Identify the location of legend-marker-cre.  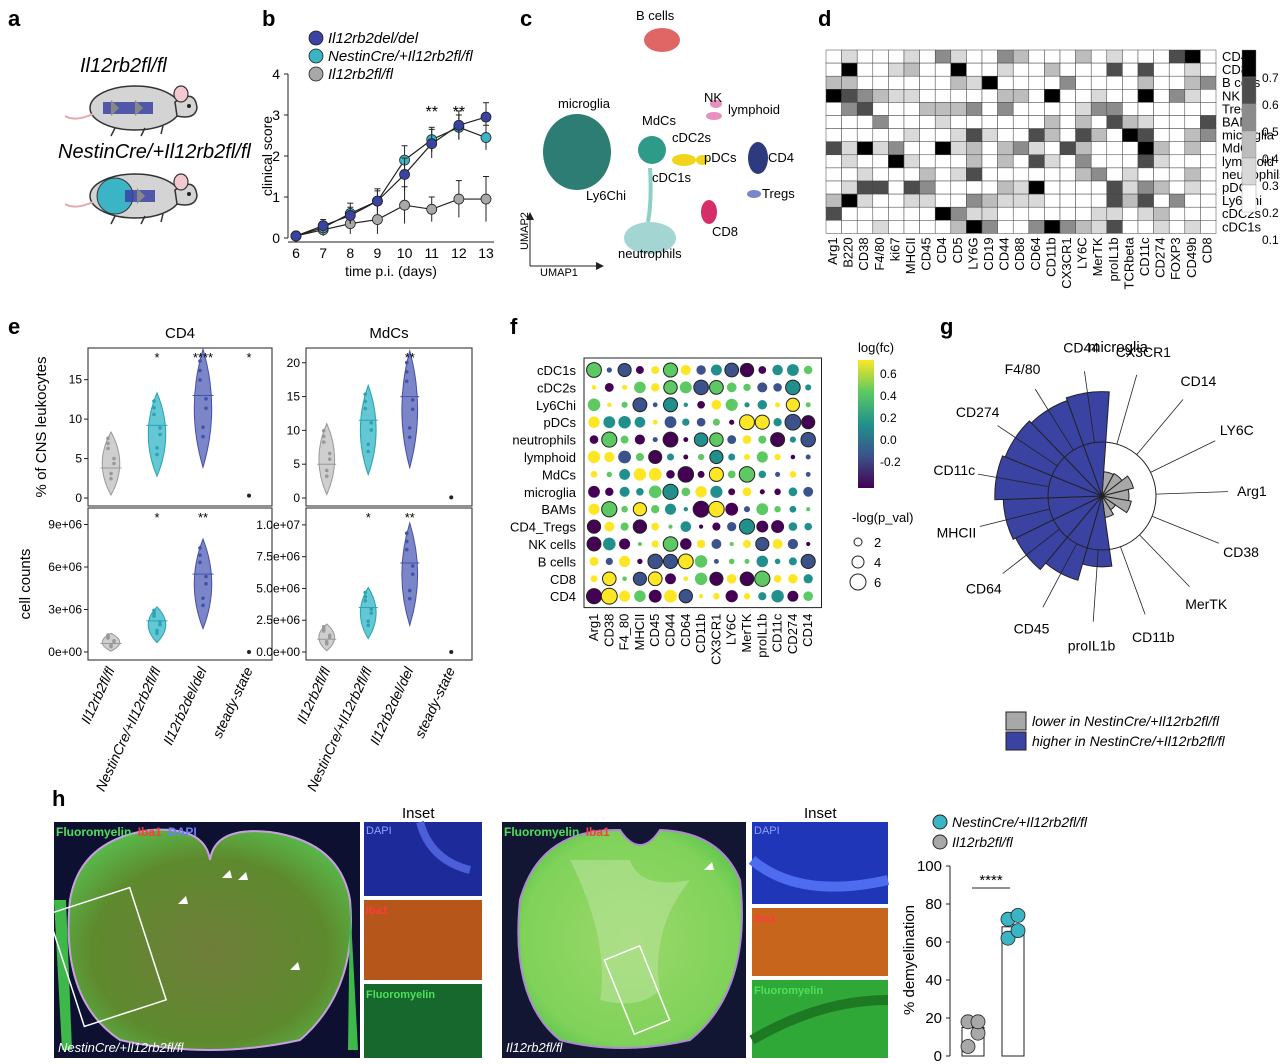
(940, 822).